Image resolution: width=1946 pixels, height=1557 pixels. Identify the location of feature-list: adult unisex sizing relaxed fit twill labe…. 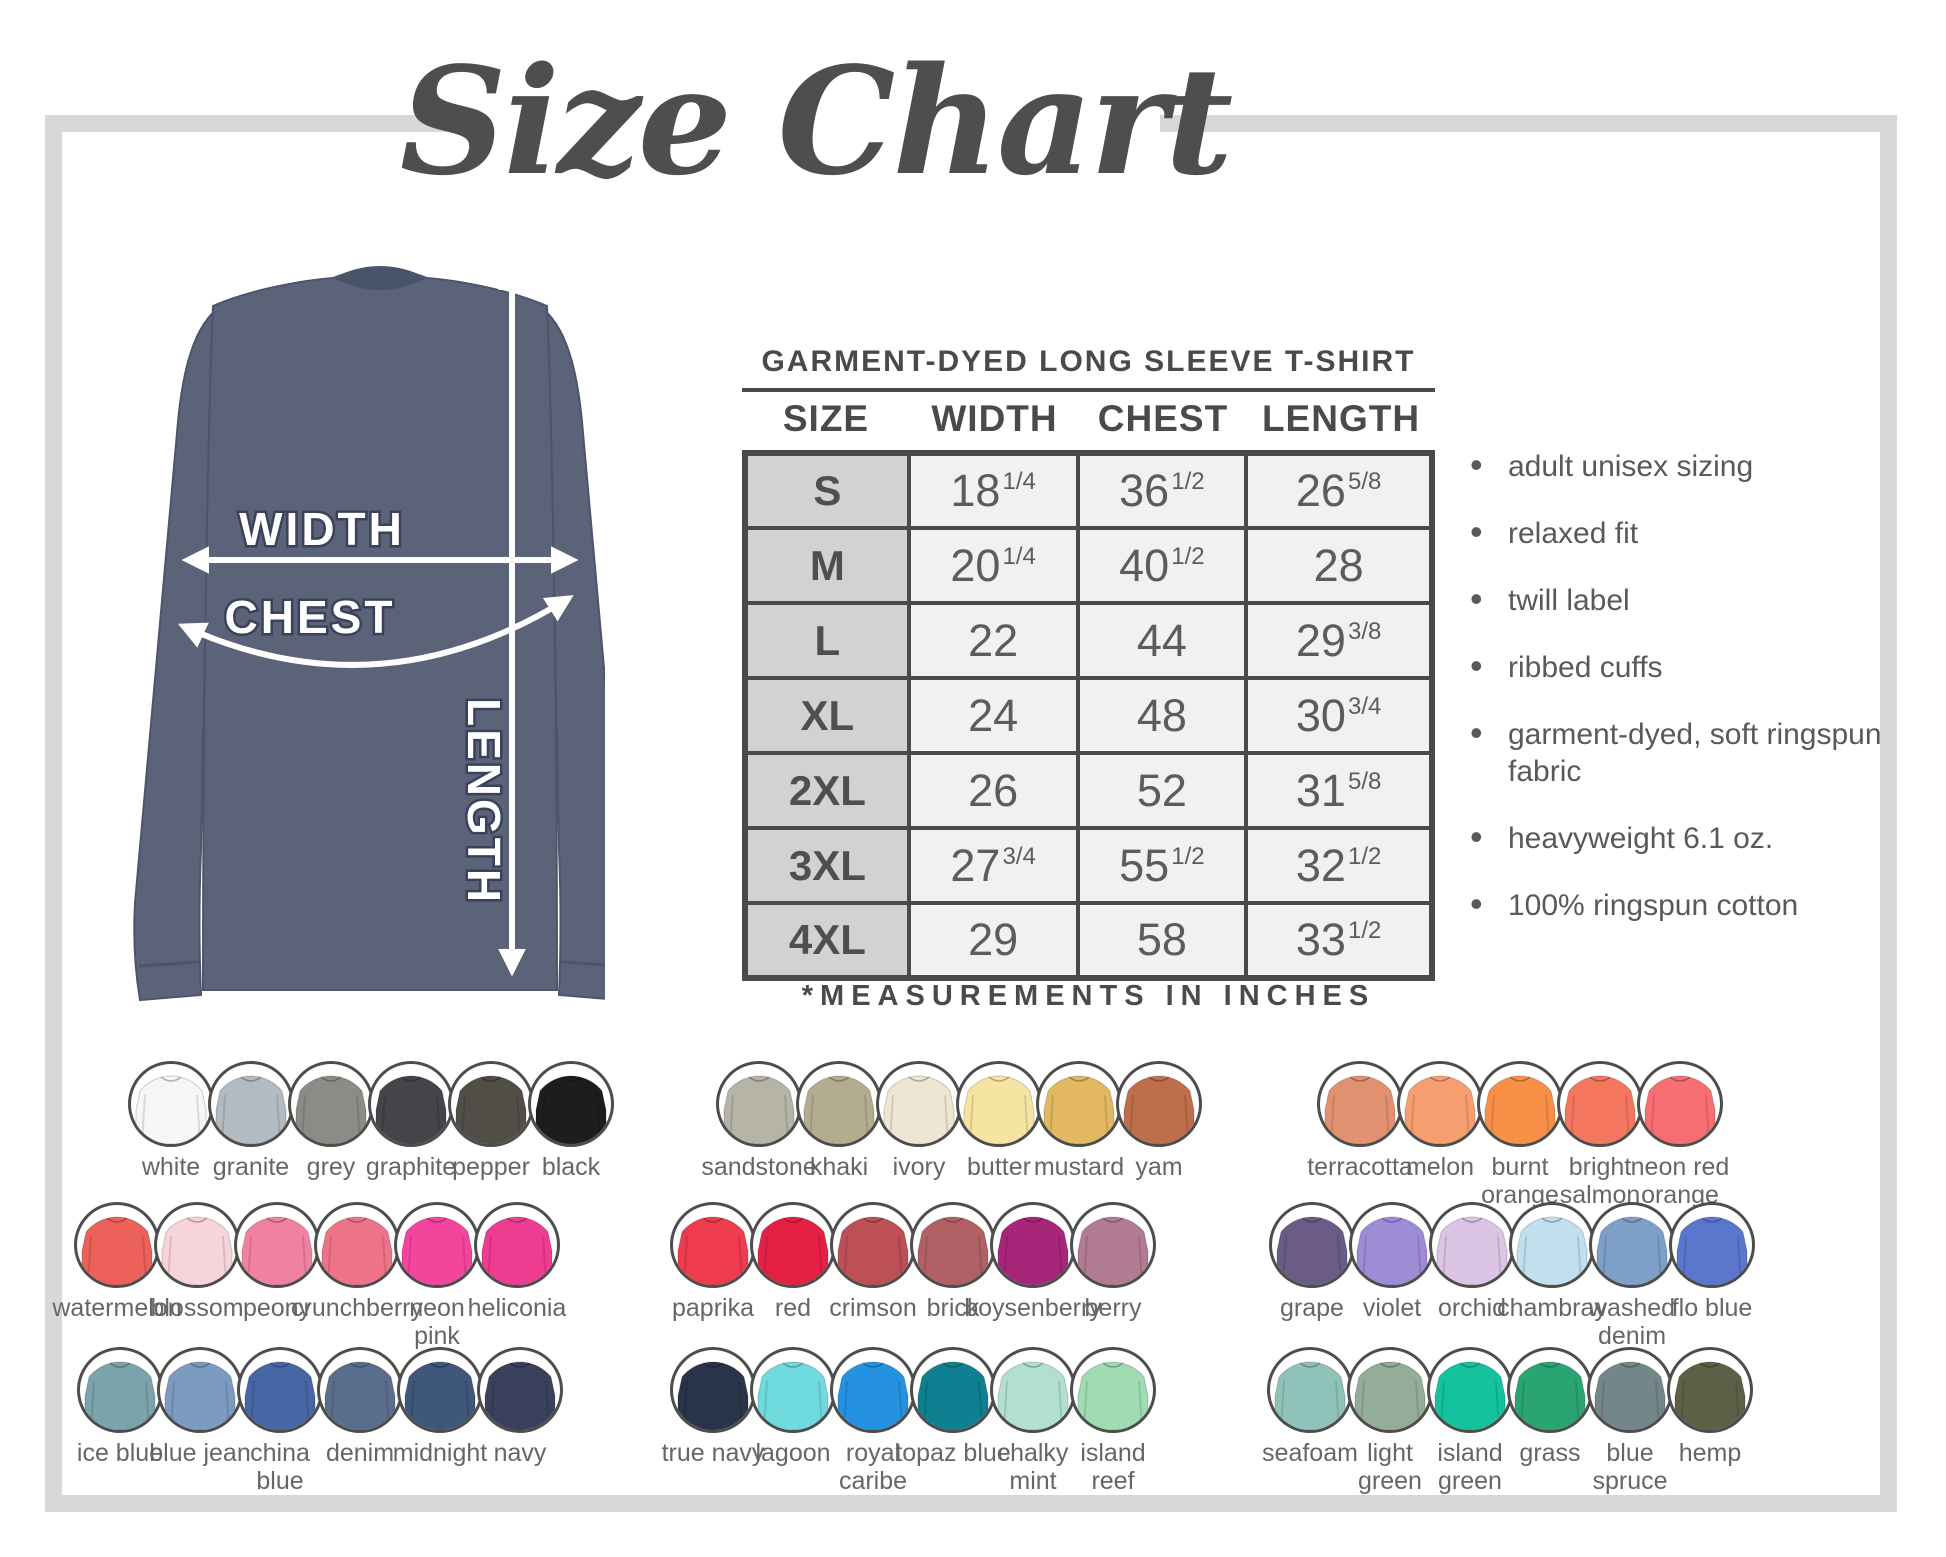
(1682, 700).